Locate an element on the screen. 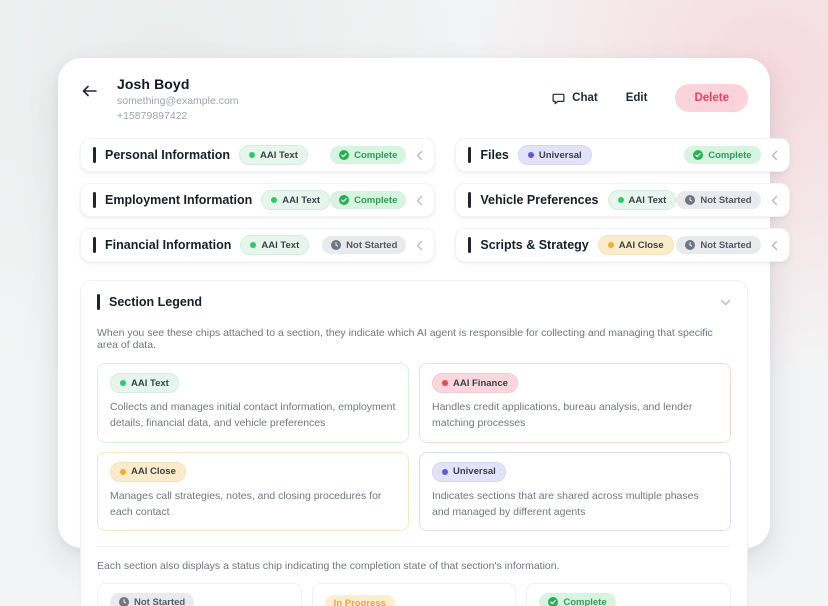 The height and width of the screenshot is (606, 828). section-card-vehicle-preferences: Vehicle Preferences AAI Text Not Started is located at coordinates (622, 200).